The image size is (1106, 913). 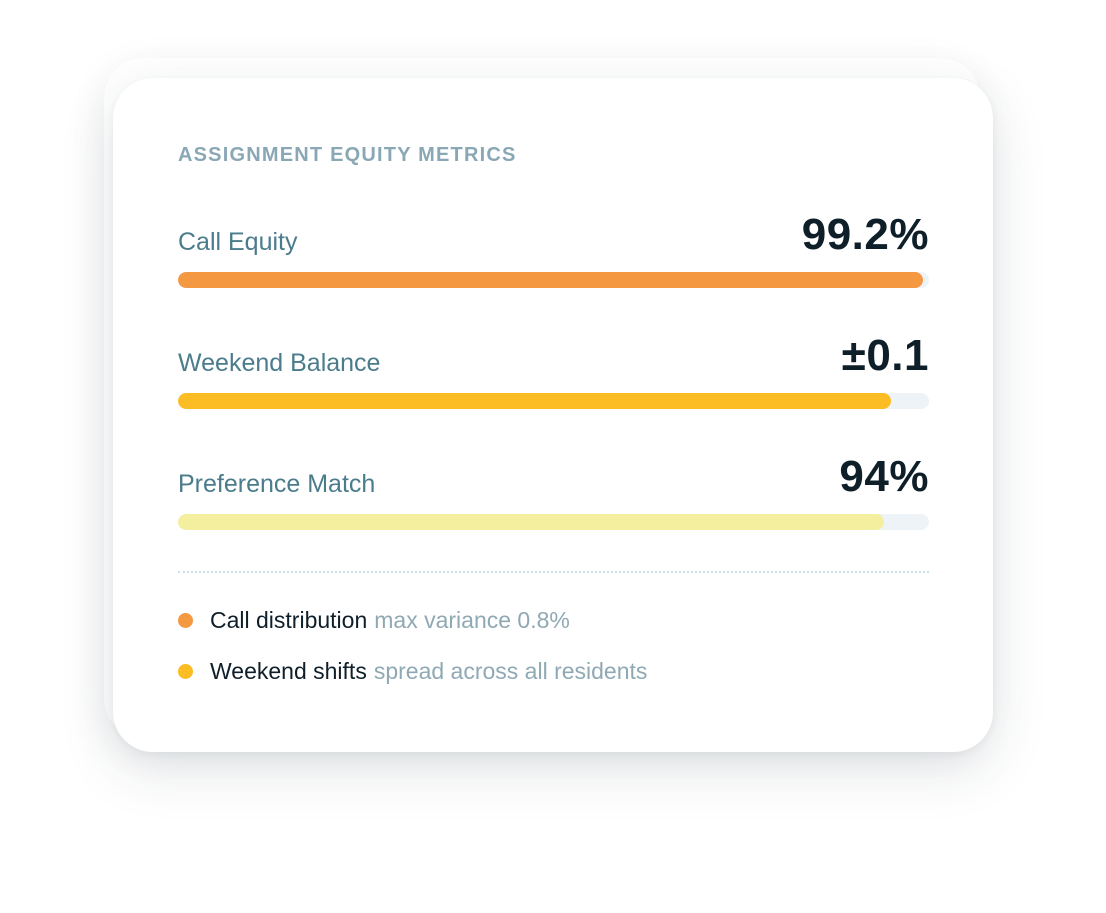 What do you see at coordinates (472, 620) in the screenshot?
I see `legend-muted-text: max variance 0.8%` at bounding box center [472, 620].